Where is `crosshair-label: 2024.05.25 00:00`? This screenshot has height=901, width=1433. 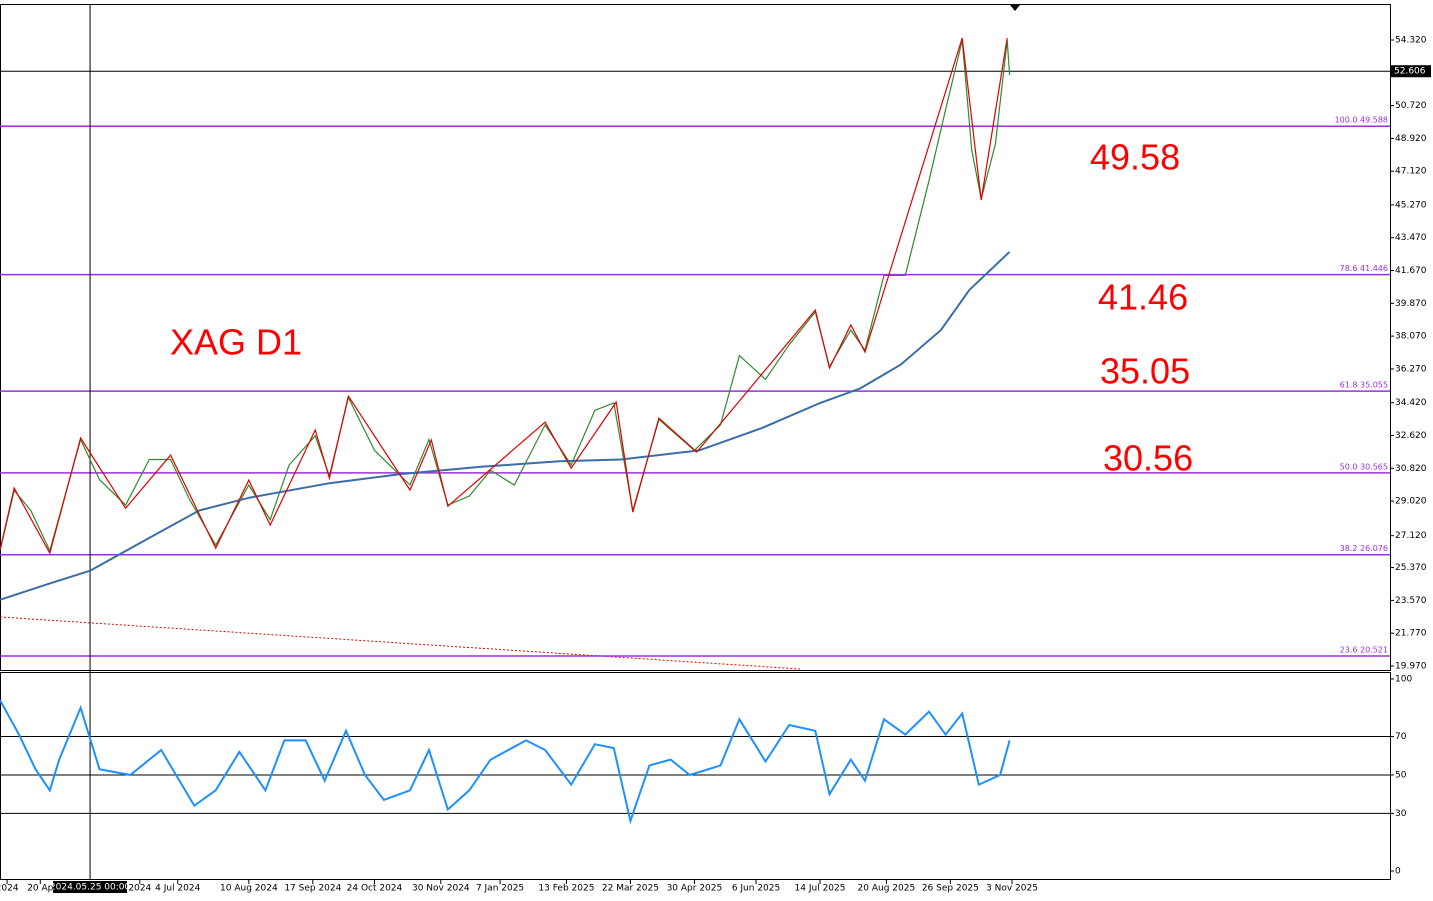 crosshair-label: 2024.05.25 00:00 is located at coordinates (90, 888).